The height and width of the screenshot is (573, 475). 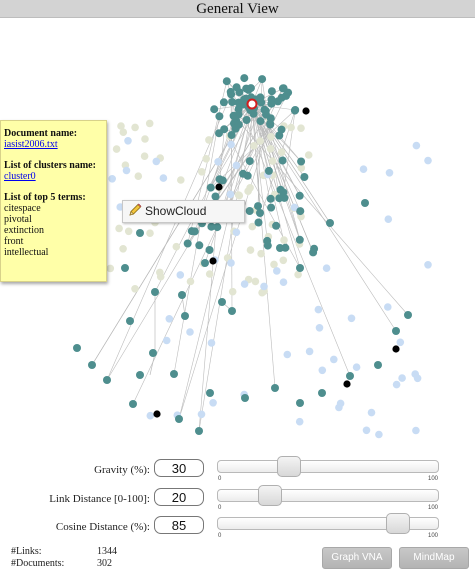 What do you see at coordinates (179, 497) in the screenshot?
I see `link-distance-input` at bounding box center [179, 497].